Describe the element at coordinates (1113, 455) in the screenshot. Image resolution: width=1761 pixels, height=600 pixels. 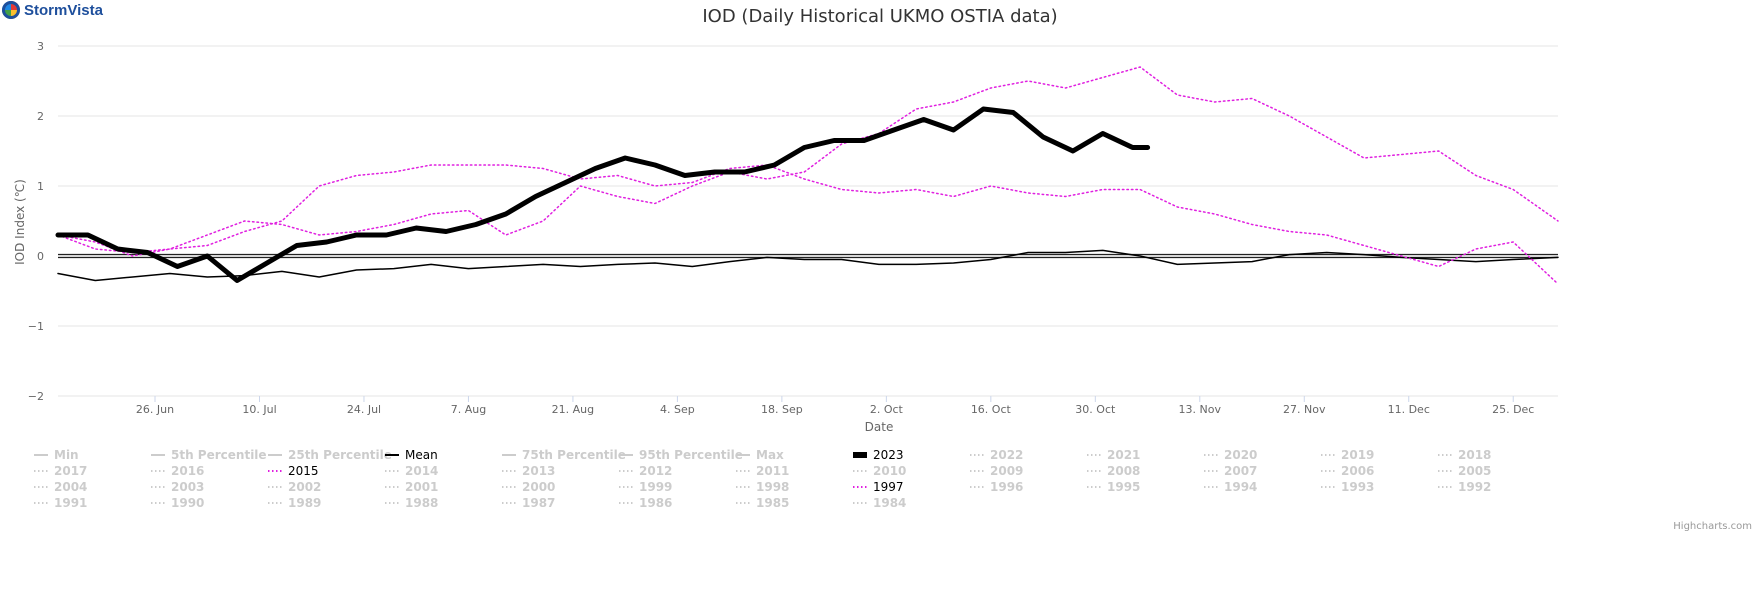
I see `legend-item-2021: 2021` at that location.